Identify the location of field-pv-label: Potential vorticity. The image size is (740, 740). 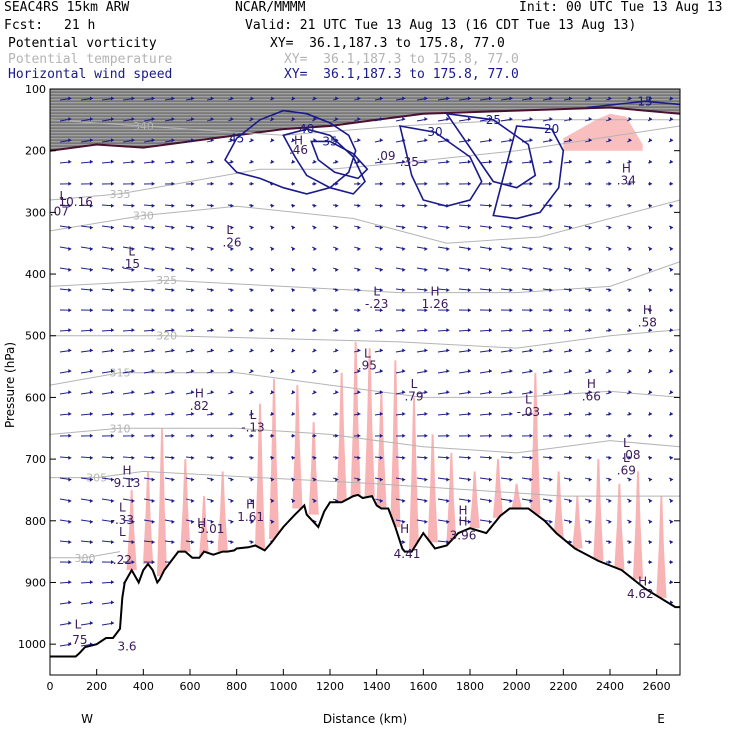
(82, 43).